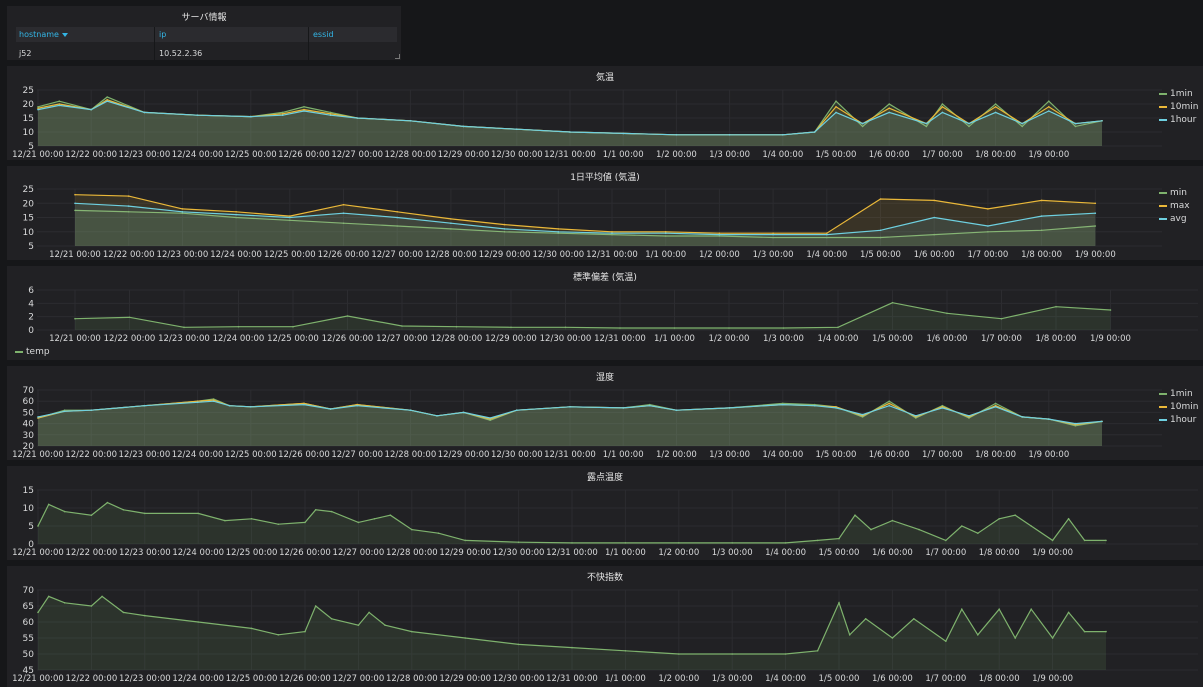 This screenshot has width=1203, height=687. What do you see at coordinates (945, 679) in the screenshot?
I see `x-tick-label: 1/7 00:00` at bounding box center [945, 679].